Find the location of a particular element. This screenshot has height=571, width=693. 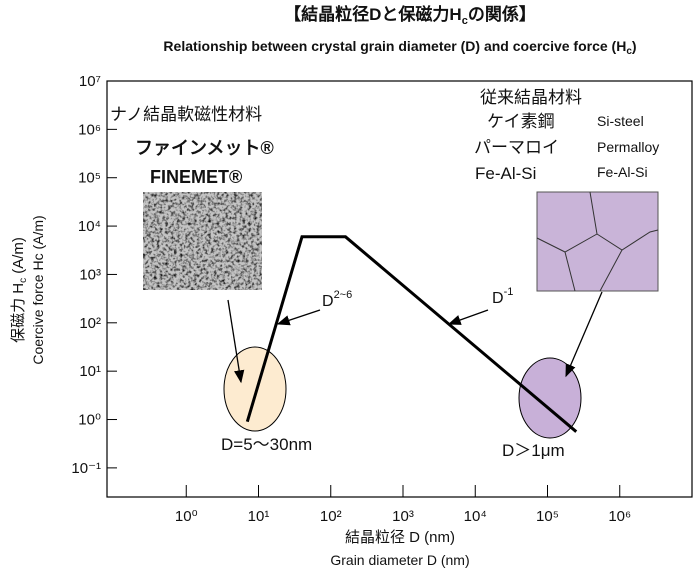

annotation: D-1 is located at coordinates (502, 296).